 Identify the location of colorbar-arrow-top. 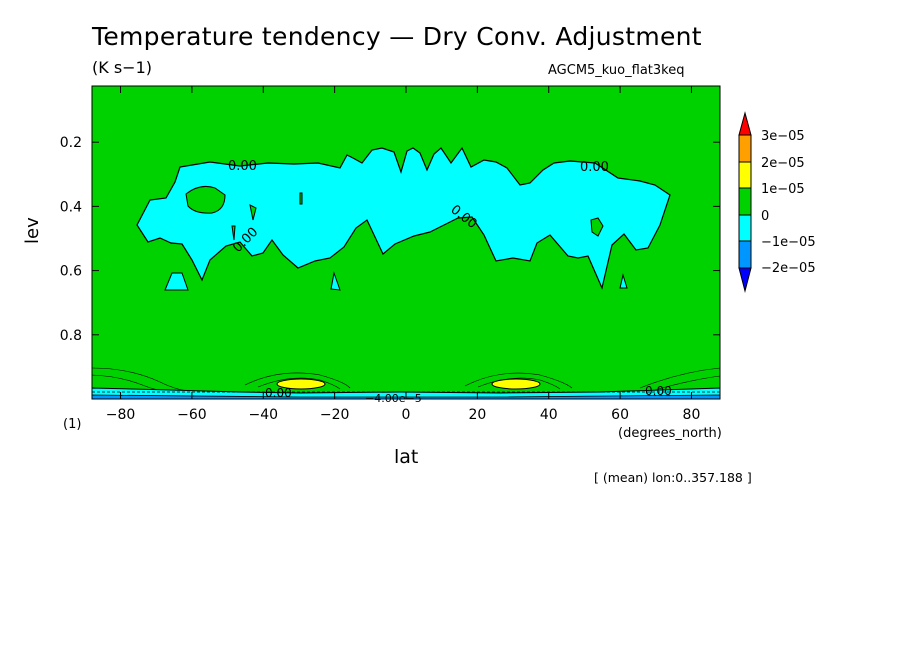
(745, 123).